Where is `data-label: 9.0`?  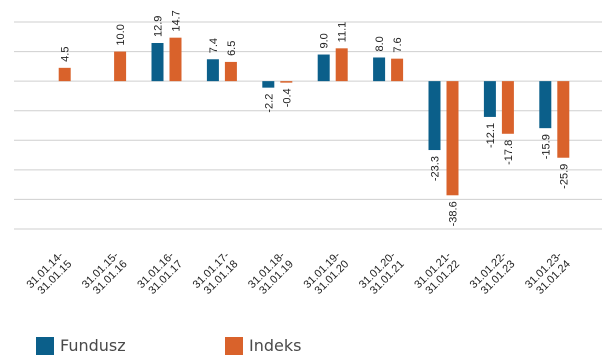 data-label: 9.0 is located at coordinates (325, 40).